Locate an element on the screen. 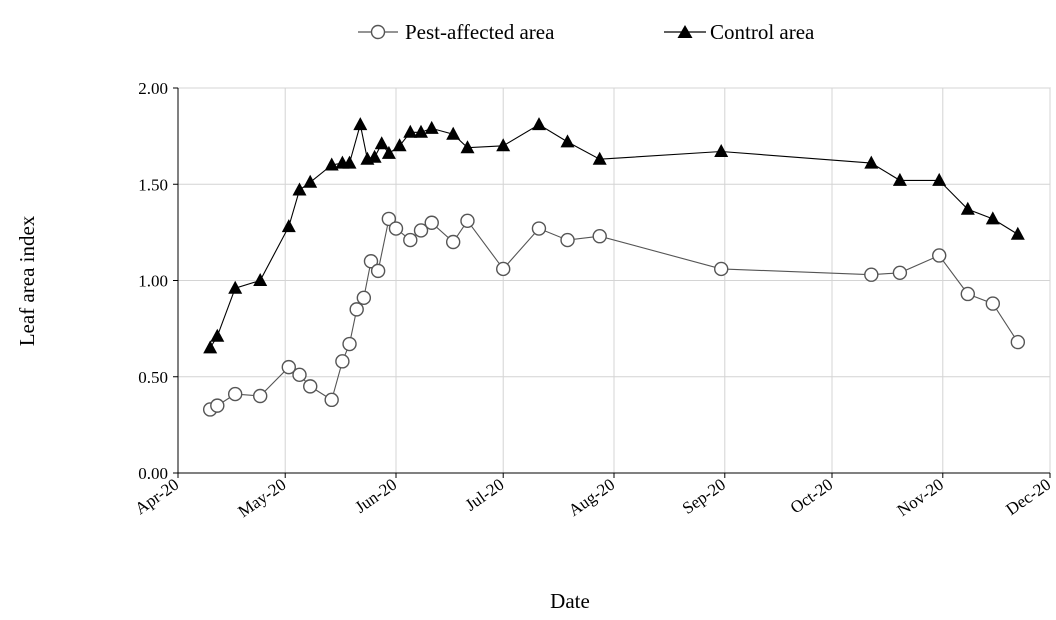  y-tick-label: 2.00 is located at coordinates (153, 88).